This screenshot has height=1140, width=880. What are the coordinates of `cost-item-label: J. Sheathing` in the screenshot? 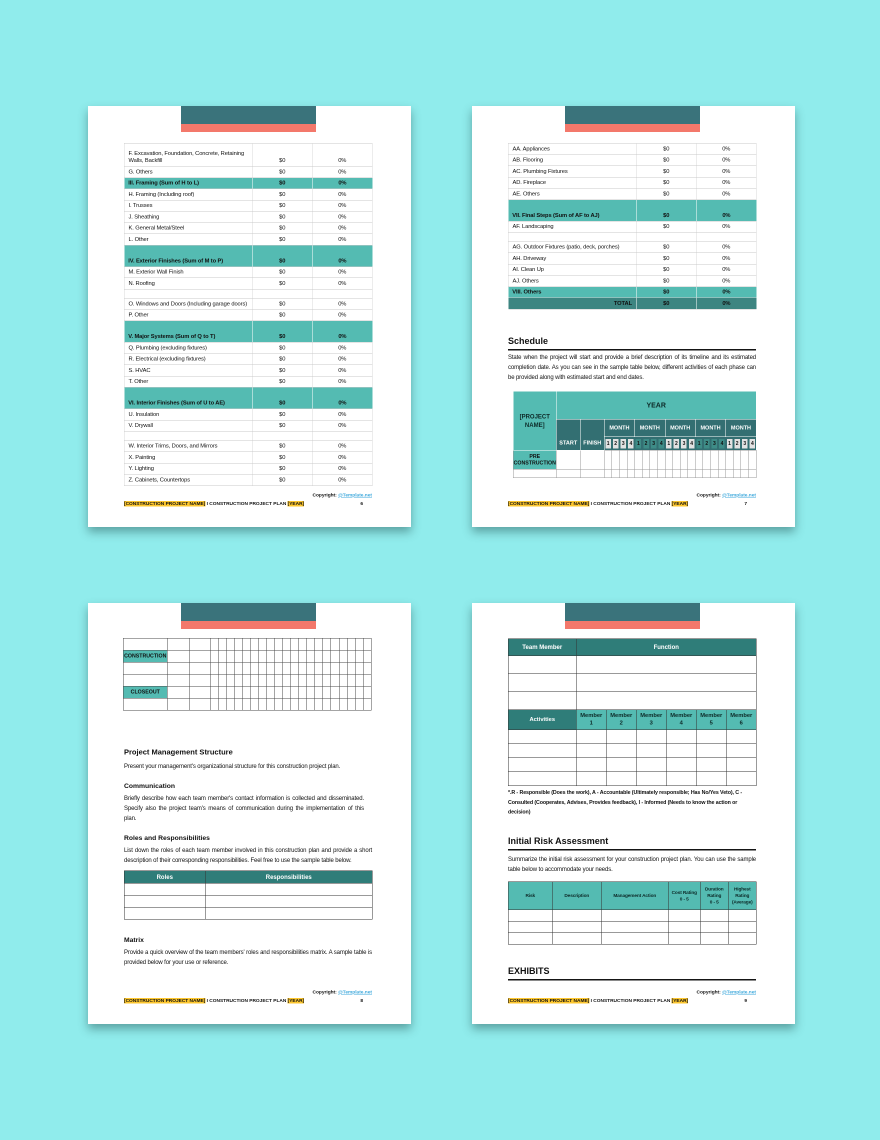 It's located at (188, 217).